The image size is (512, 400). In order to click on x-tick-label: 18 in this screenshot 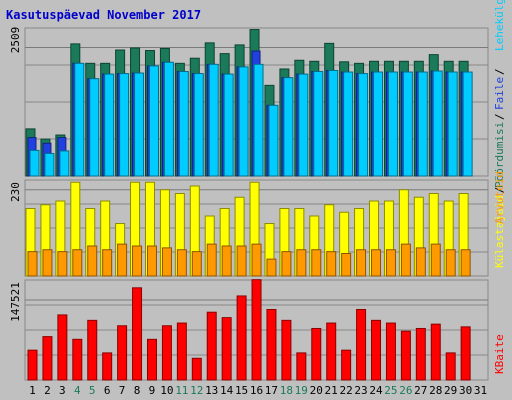, I will do `click(286, 390)`.